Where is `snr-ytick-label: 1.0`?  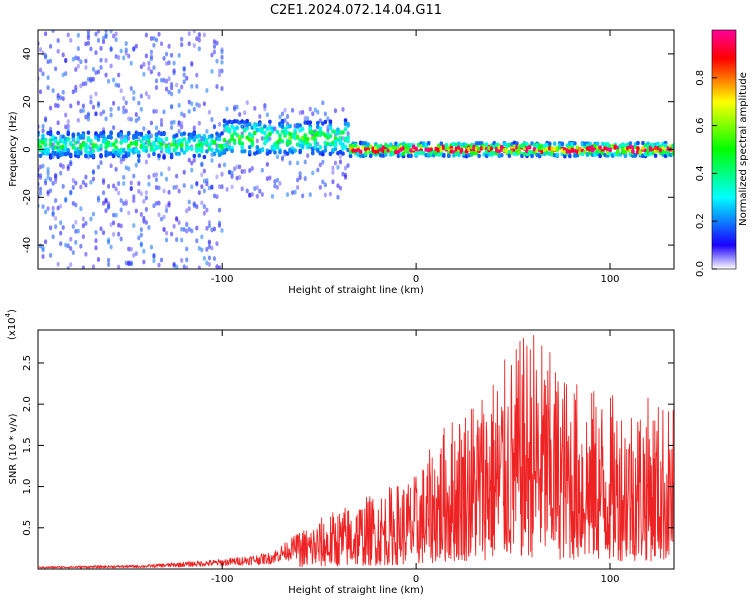 snr-ytick-label: 1.0 is located at coordinates (27, 487).